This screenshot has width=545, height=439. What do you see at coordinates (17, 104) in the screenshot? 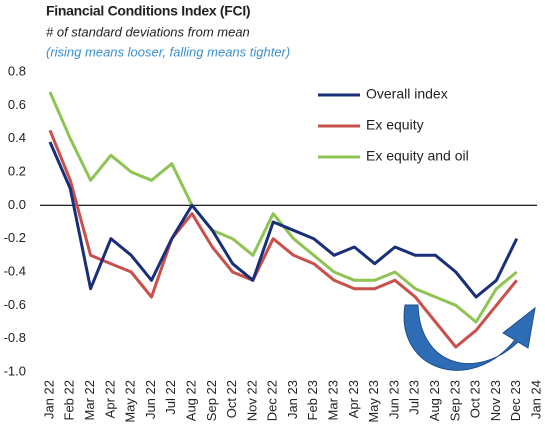
I see `y-tick-label: 0.6` at bounding box center [17, 104].